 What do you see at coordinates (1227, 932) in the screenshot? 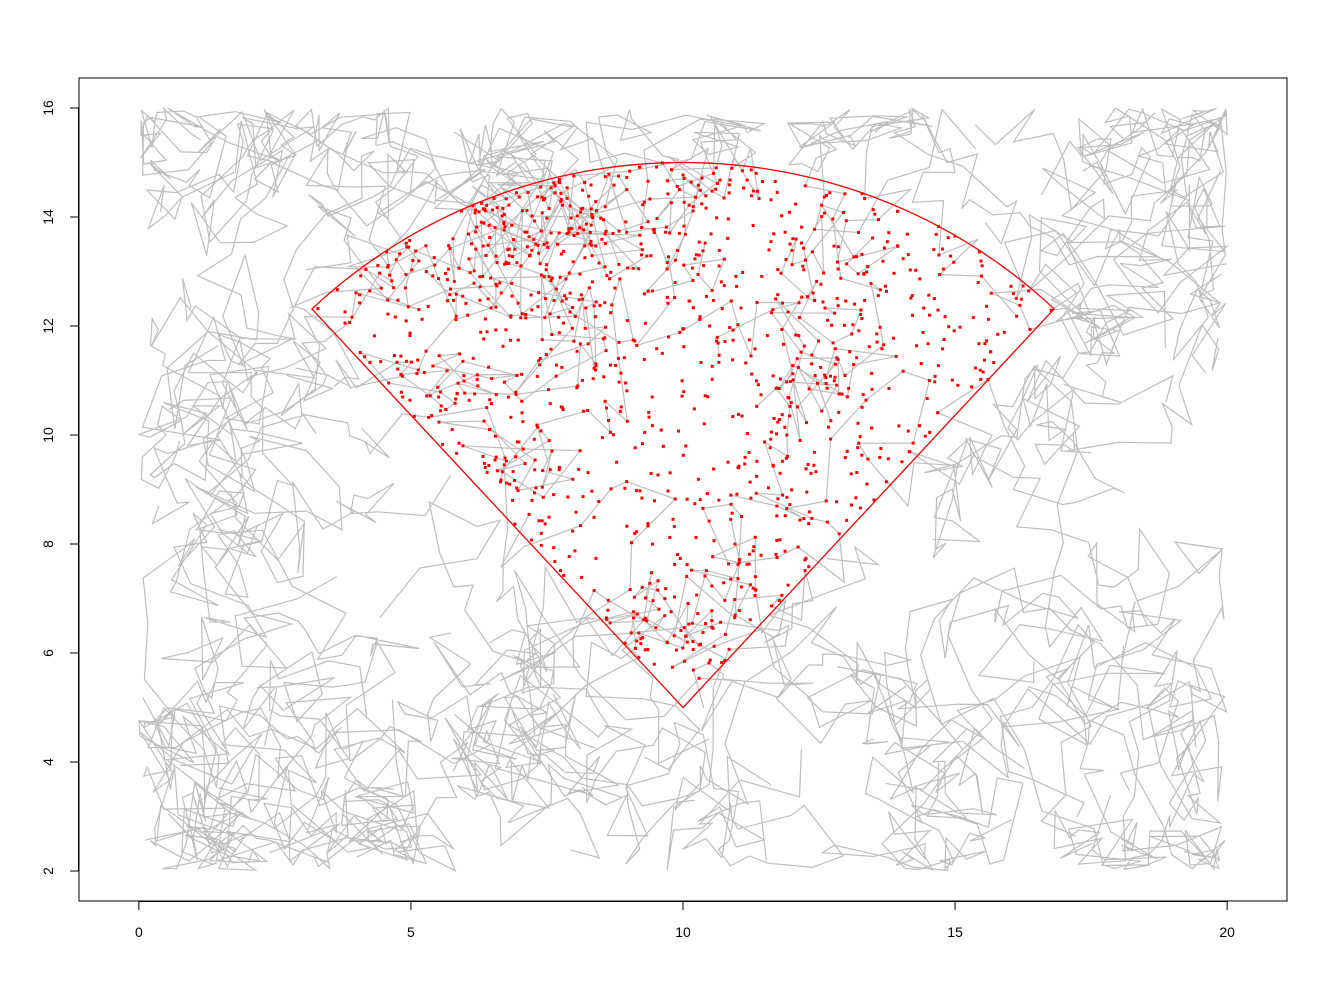
I see `x-tick-label: 20` at bounding box center [1227, 932].